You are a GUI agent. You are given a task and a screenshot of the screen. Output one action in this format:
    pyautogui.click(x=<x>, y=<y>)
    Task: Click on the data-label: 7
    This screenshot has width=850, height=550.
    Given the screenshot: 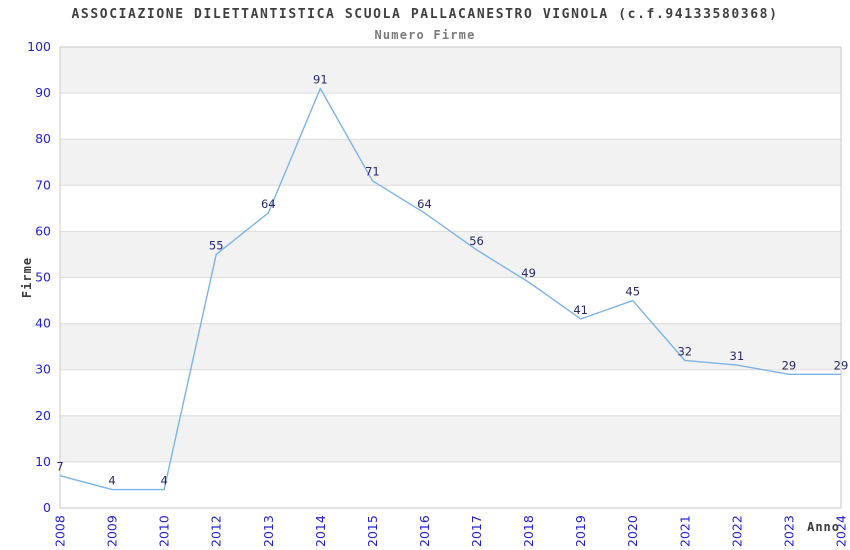 What is the action you would take?
    pyautogui.click(x=59, y=467)
    